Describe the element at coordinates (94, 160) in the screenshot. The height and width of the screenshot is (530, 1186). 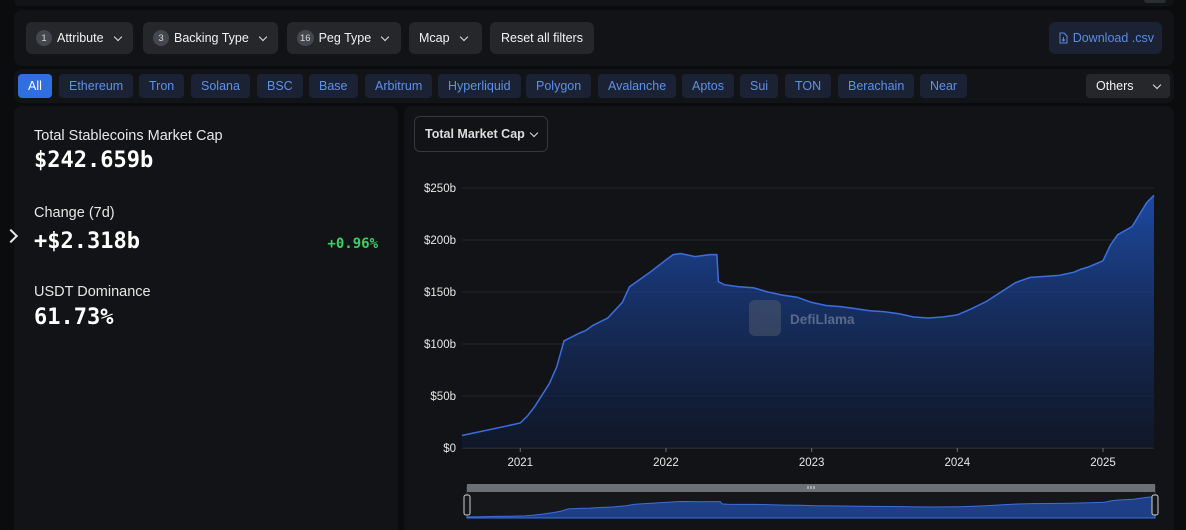
I see `total-market-cap-value: $242.659b` at that location.